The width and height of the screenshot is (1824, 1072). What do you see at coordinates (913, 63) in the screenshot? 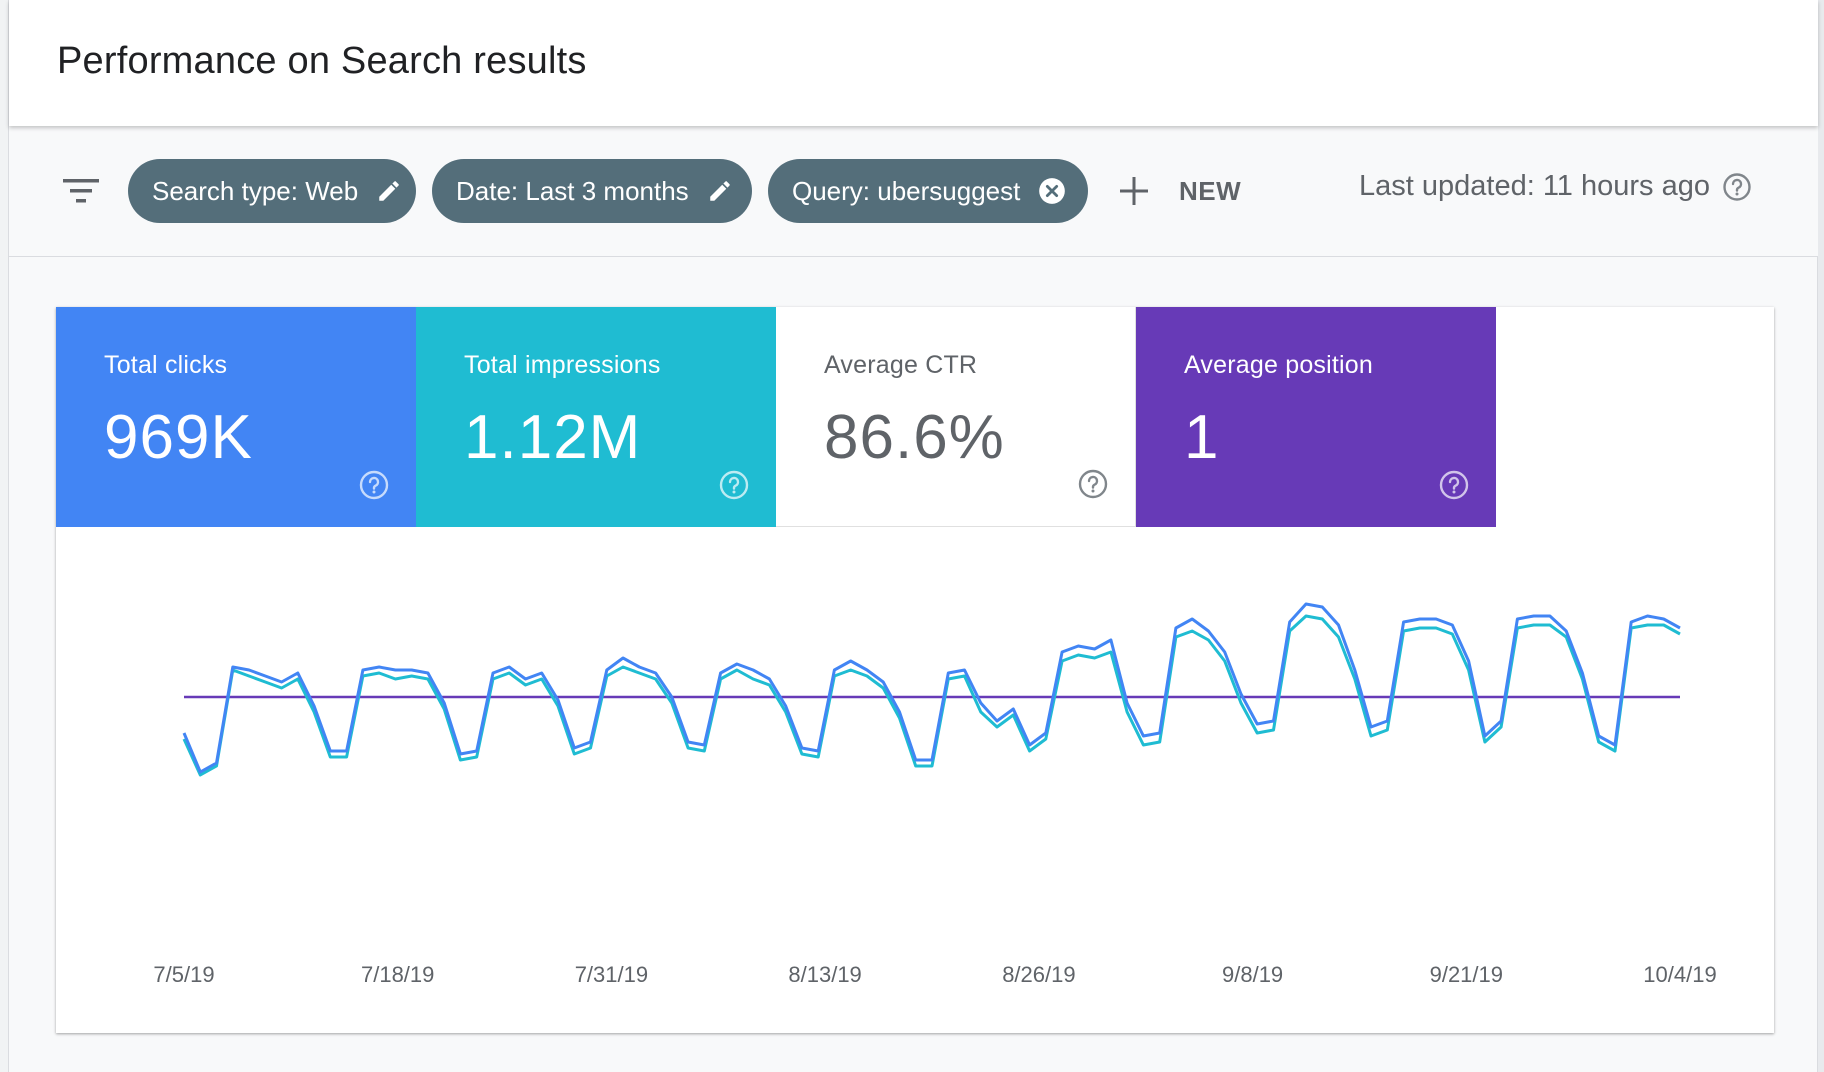
I see `page-header: Performance on Search results` at bounding box center [913, 63].